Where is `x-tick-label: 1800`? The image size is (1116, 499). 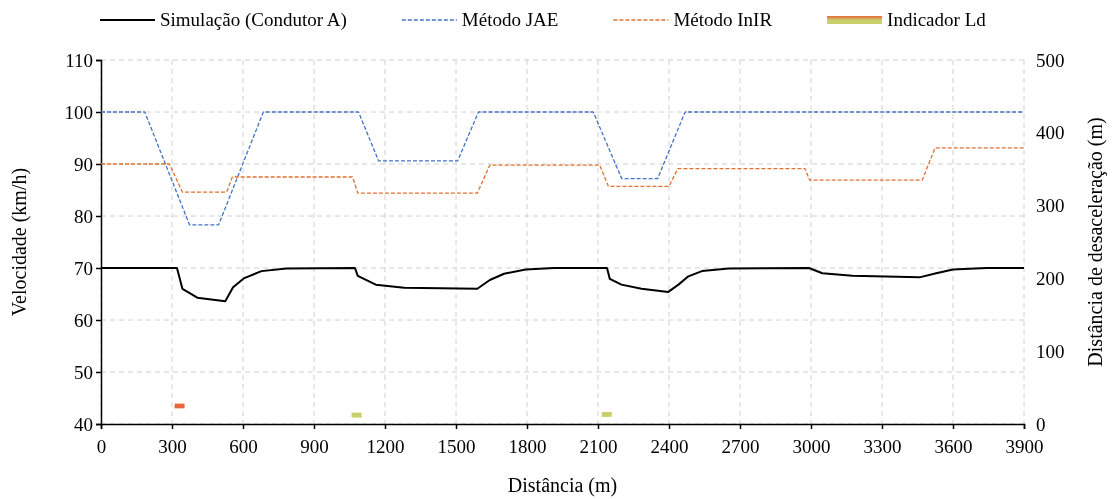
x-tick-label: 1800 is located at coordinates (527, 446).